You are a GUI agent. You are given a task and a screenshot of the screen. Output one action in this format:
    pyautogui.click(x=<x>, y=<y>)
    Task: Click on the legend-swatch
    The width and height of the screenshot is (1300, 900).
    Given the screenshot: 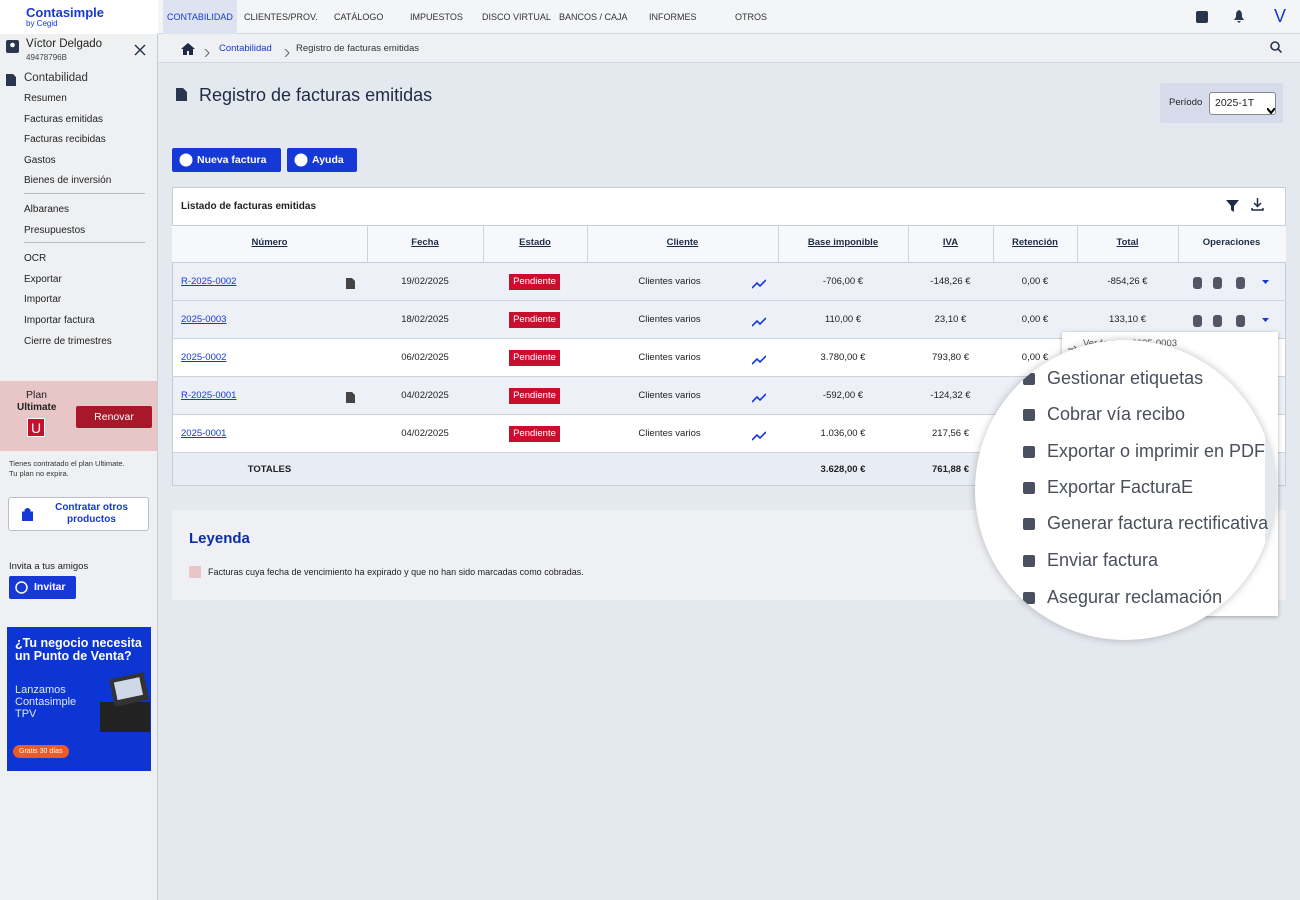 What is the action you would take?
    pyautogui.click(x=195, y=572)
    